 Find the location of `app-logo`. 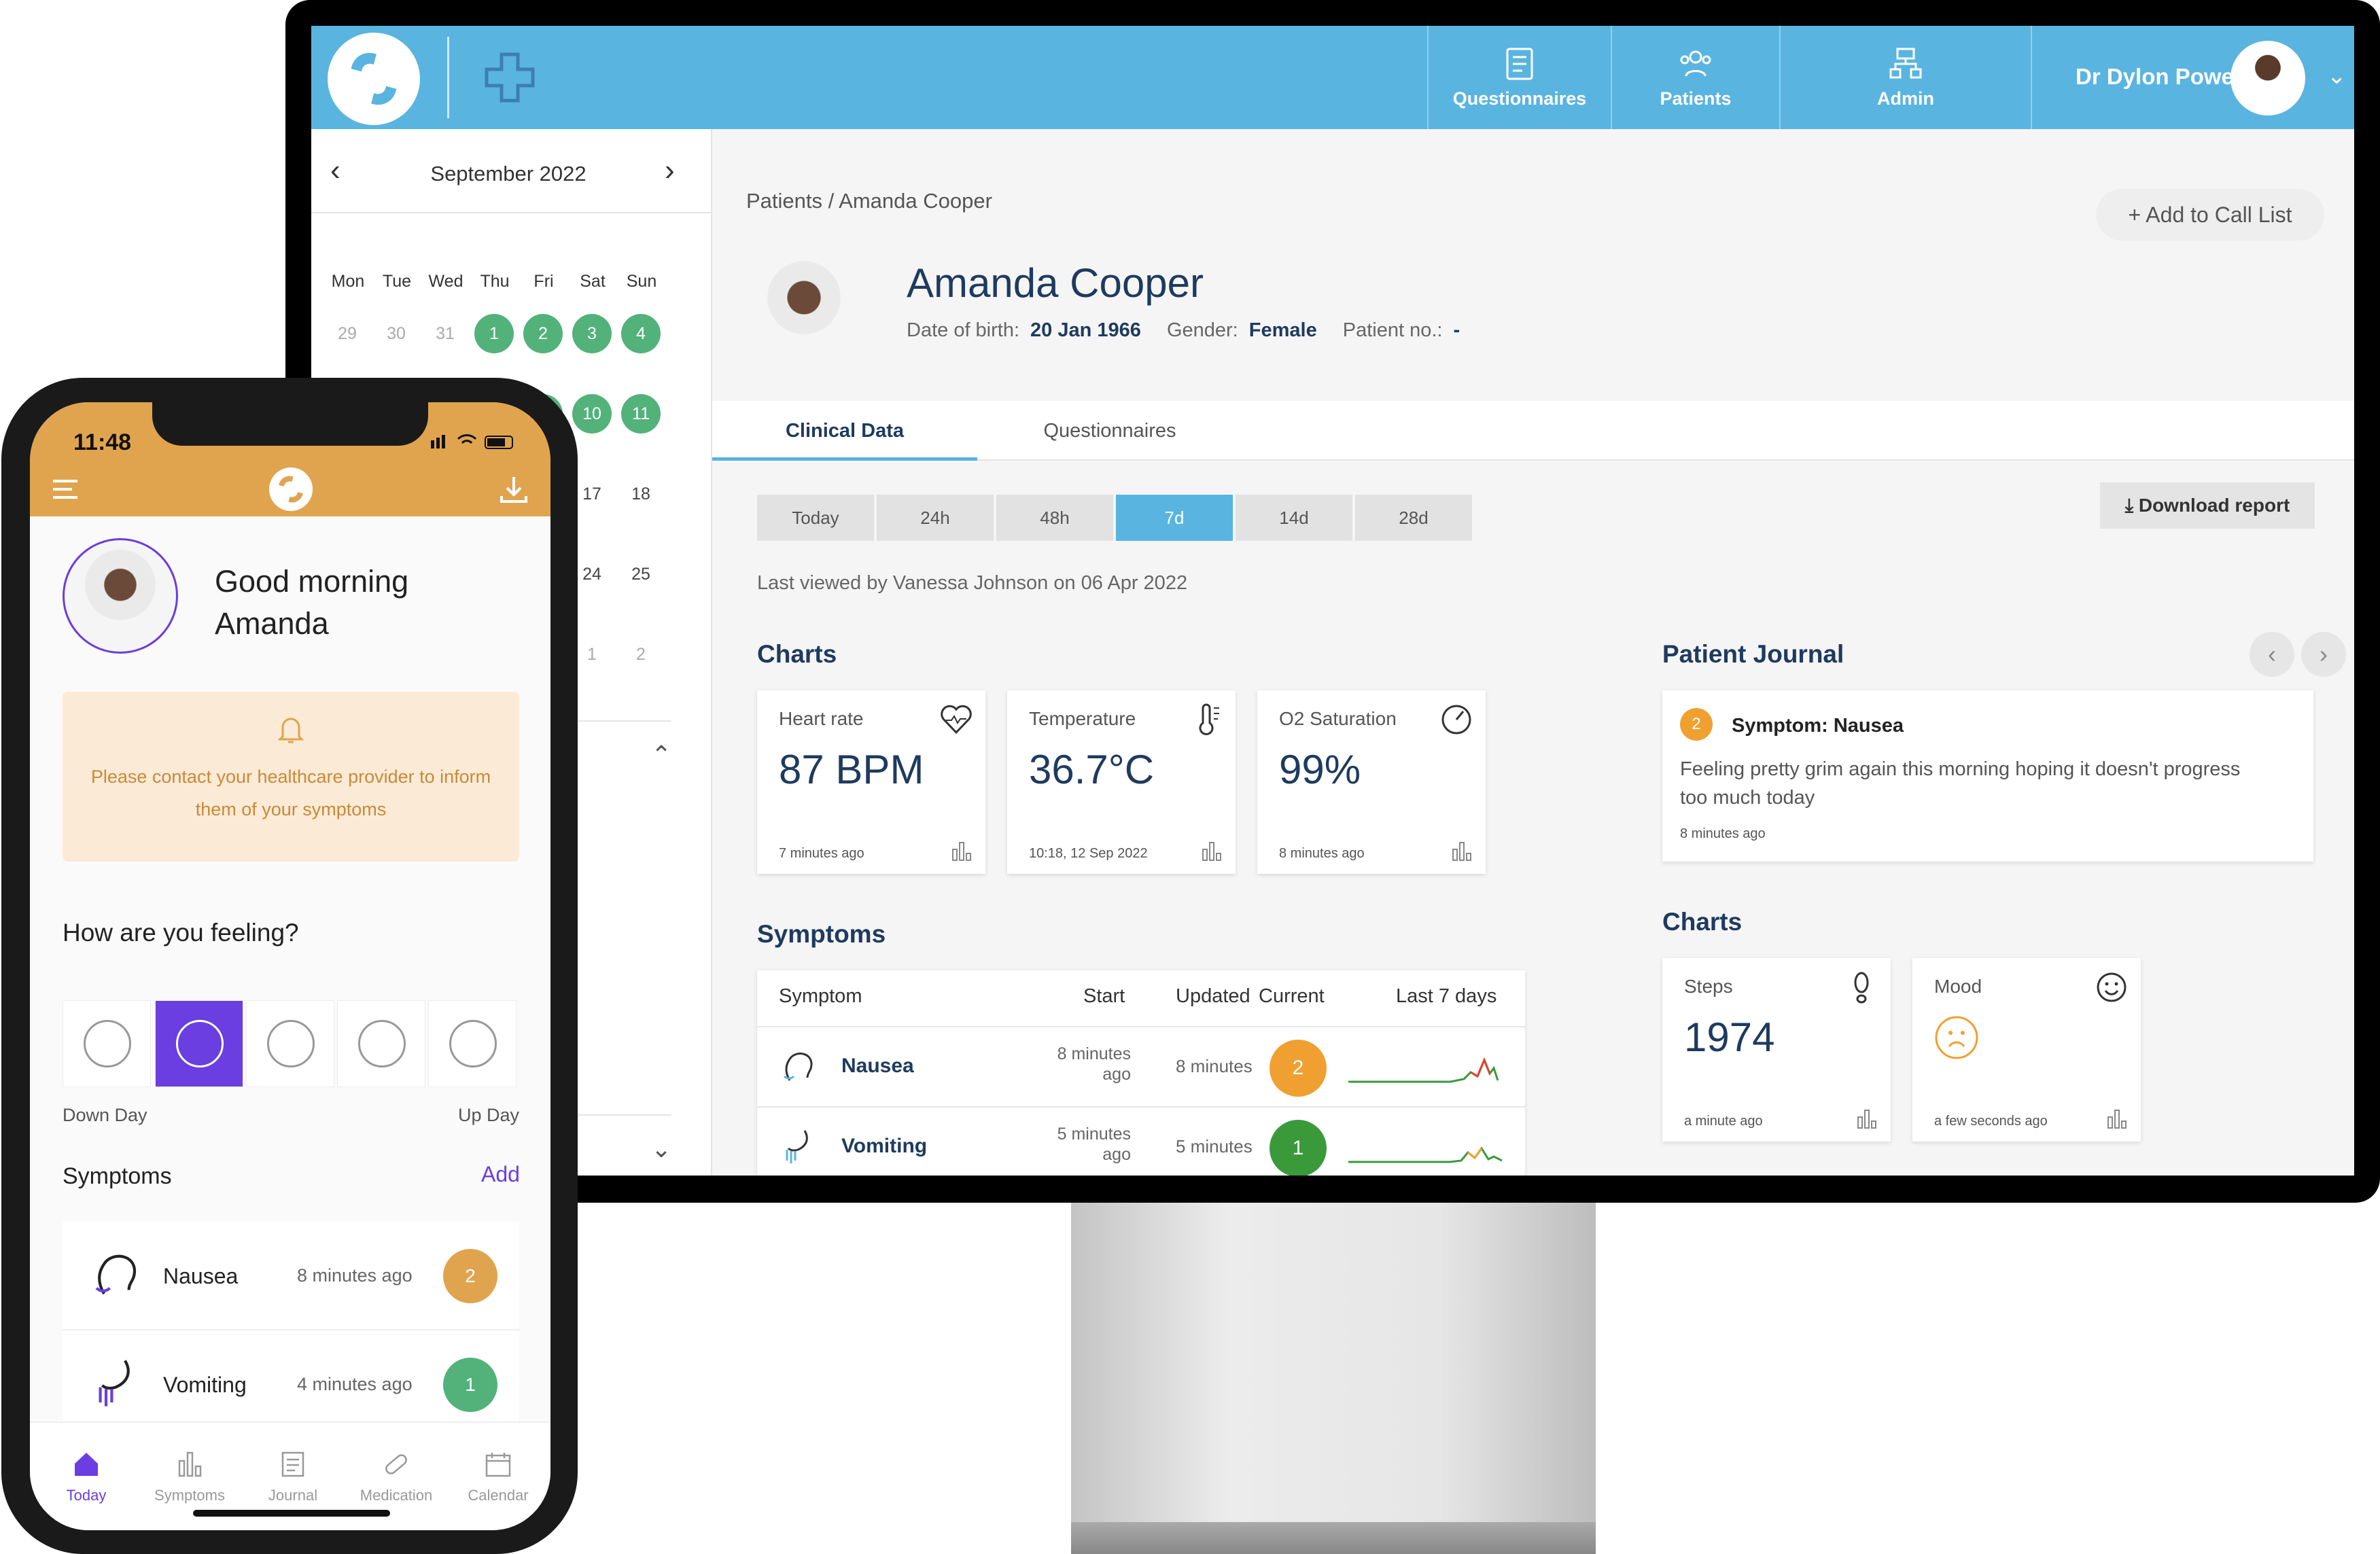

app-logo is located at coordinates (374, 79).